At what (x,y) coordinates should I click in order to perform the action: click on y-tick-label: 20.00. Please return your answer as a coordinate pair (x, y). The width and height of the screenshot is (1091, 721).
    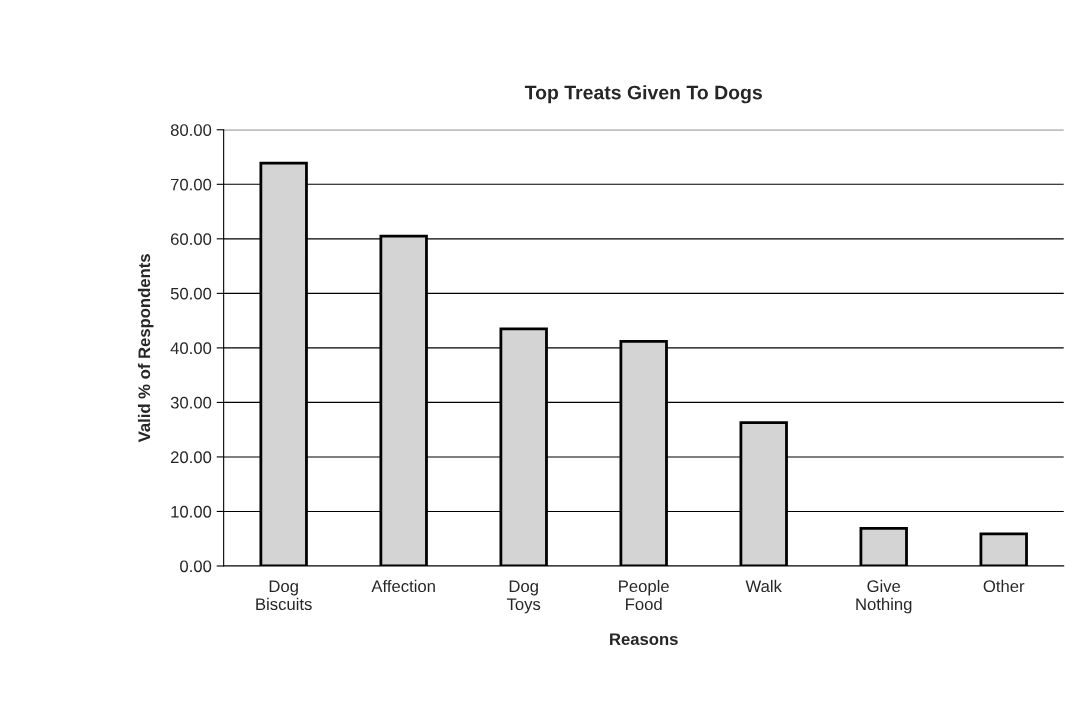
    Looking at the image, I should click on (191, 457).